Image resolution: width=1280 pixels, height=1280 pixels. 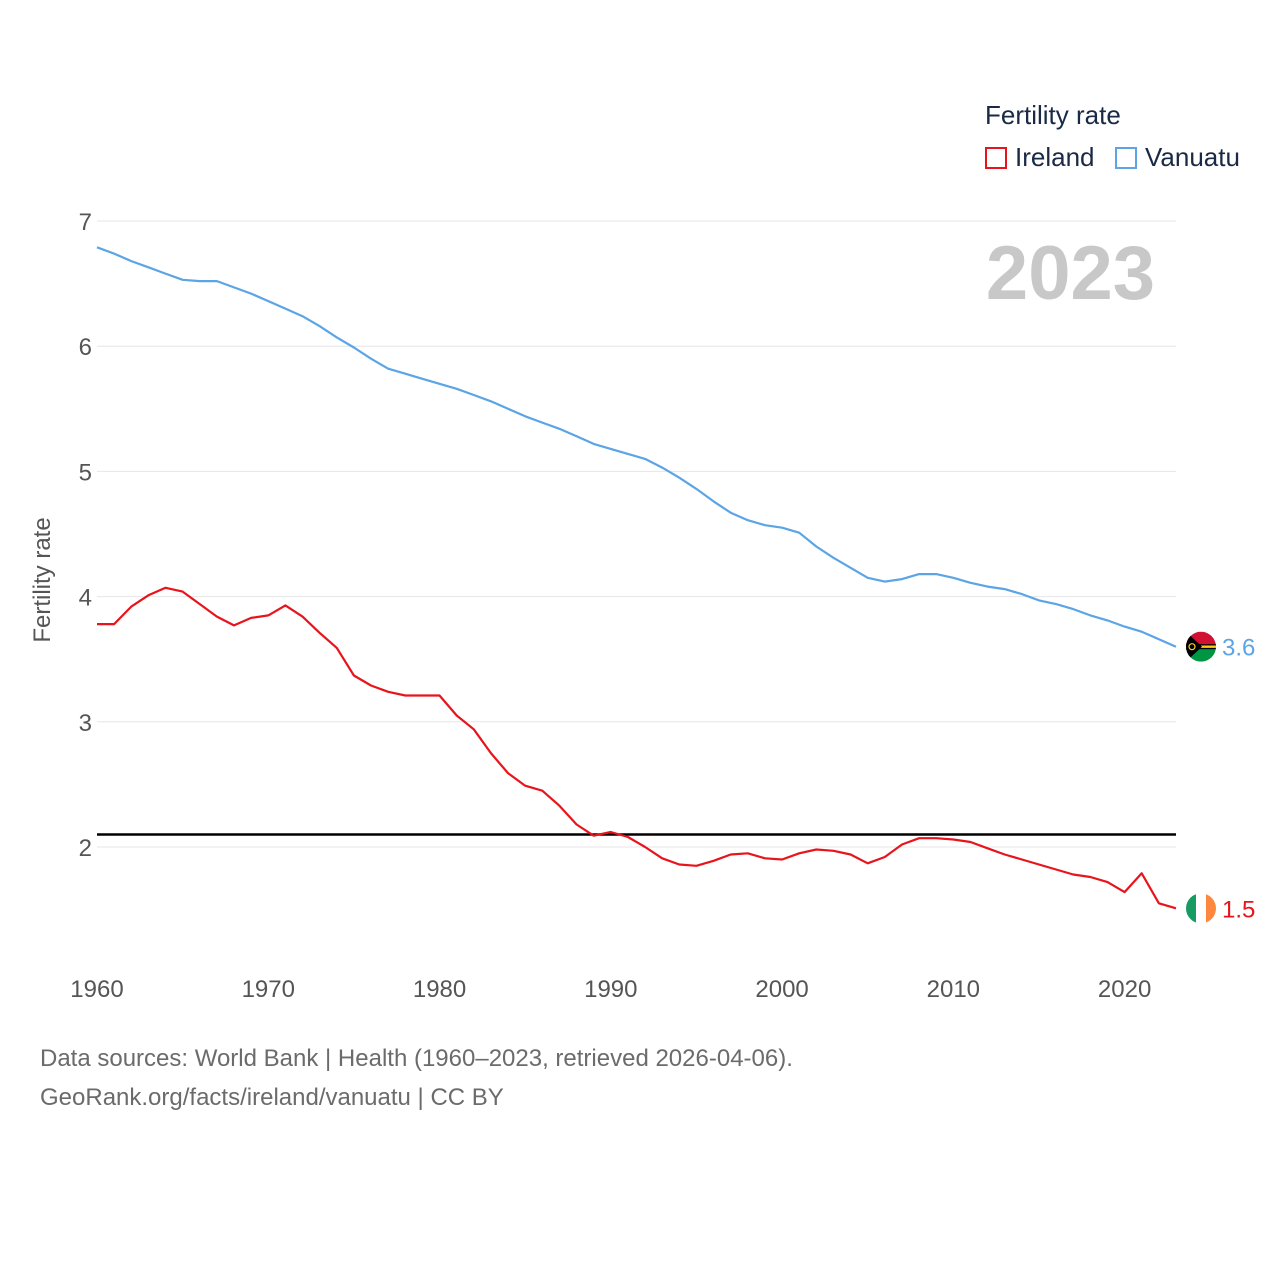 What do you see at coordinates (1201, 908) in the screenshot?
I see `flag-icon-ireland` at bounding box center [1201, 908].